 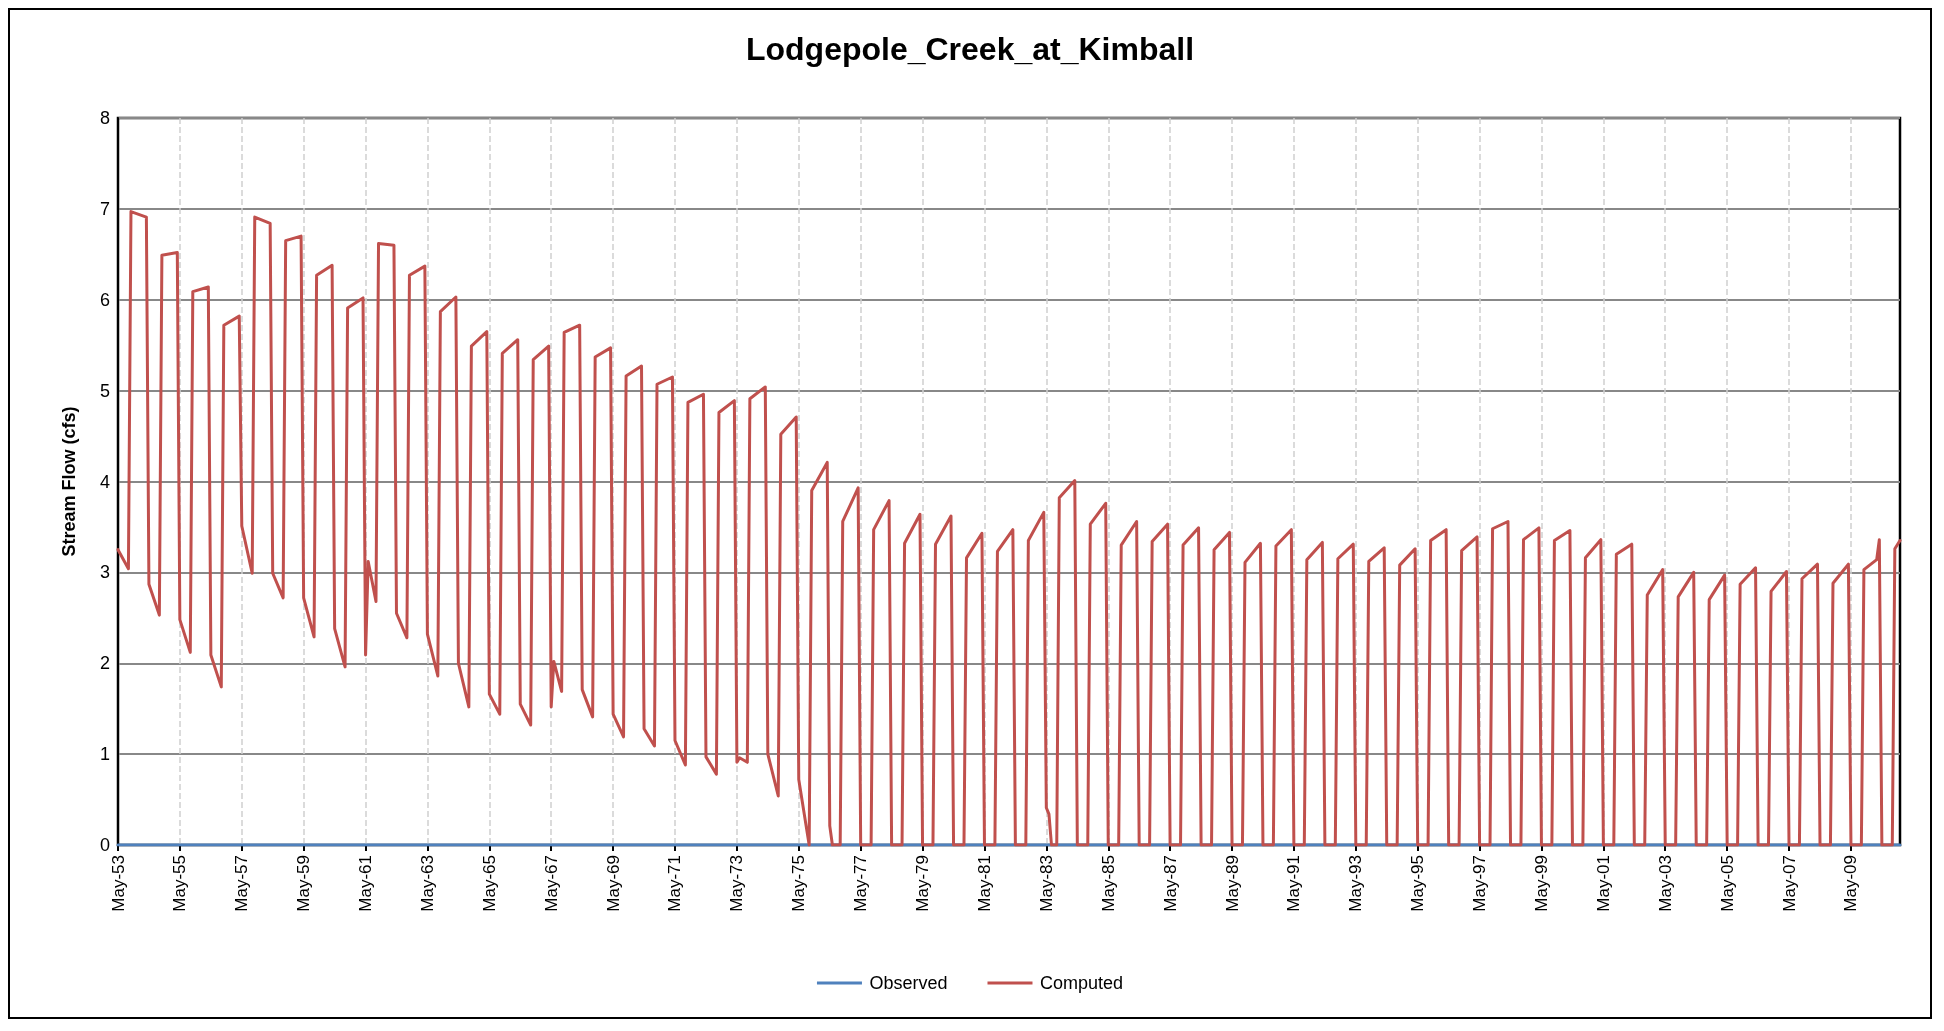 What do you see at coordinates (613, 883) in the screenshot?
I see `x-tick-label: May-69` at bounding box center [613, 883].